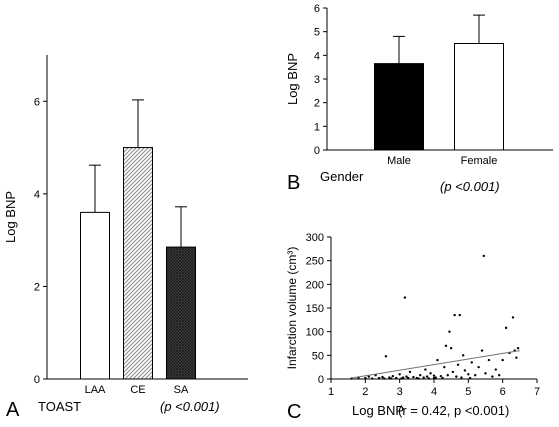 This screenshot has height=427, width=559. Describe the element at coordinates (95, 295) in the screenshot. I see `bar-laa` at that location.